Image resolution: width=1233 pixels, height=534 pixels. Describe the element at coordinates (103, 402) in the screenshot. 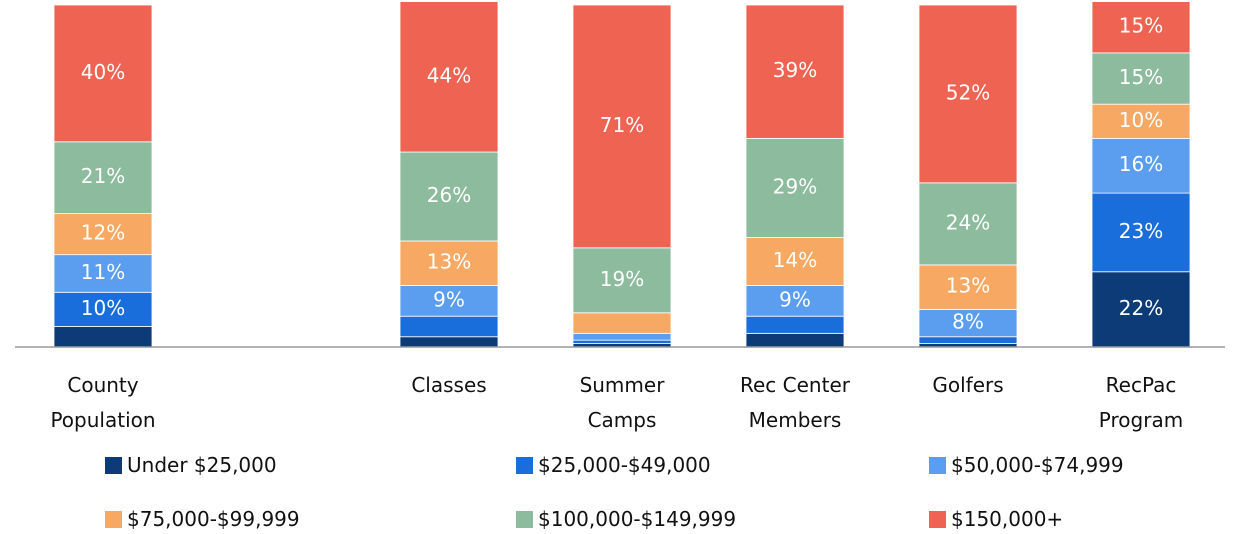

I see `x-tick-label: County Population` at that location.